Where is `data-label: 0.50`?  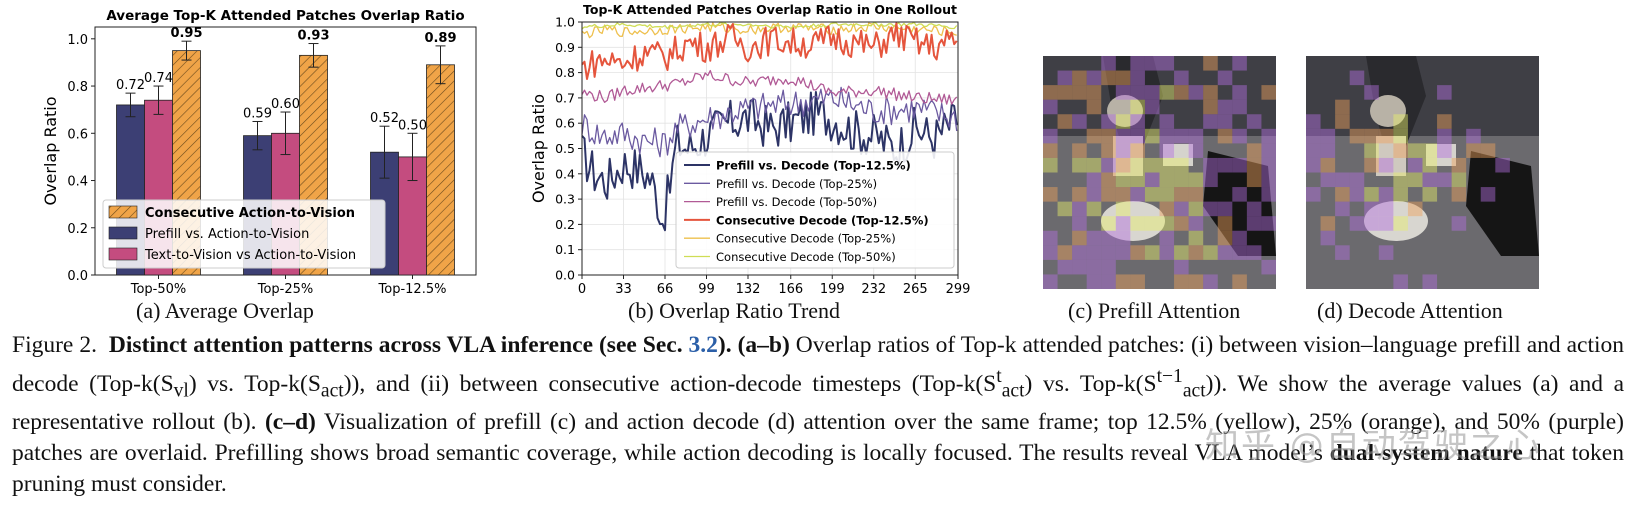
data-label: 0.50 is located at coordinates (412, 125).